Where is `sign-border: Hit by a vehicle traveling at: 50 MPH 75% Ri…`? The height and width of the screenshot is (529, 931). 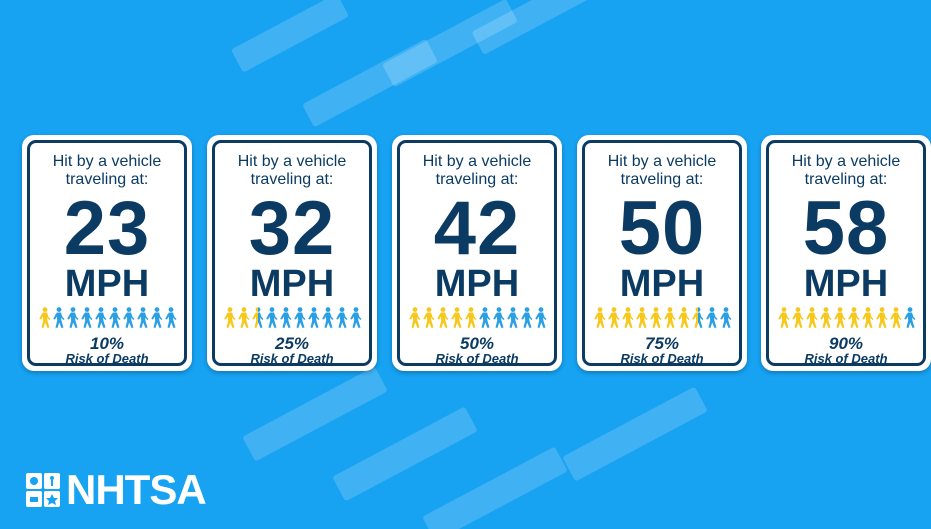 sign-border: Hit by a vehicle traveling at: 50 MPH 75% Ri… is located at coordinates (662, 253).